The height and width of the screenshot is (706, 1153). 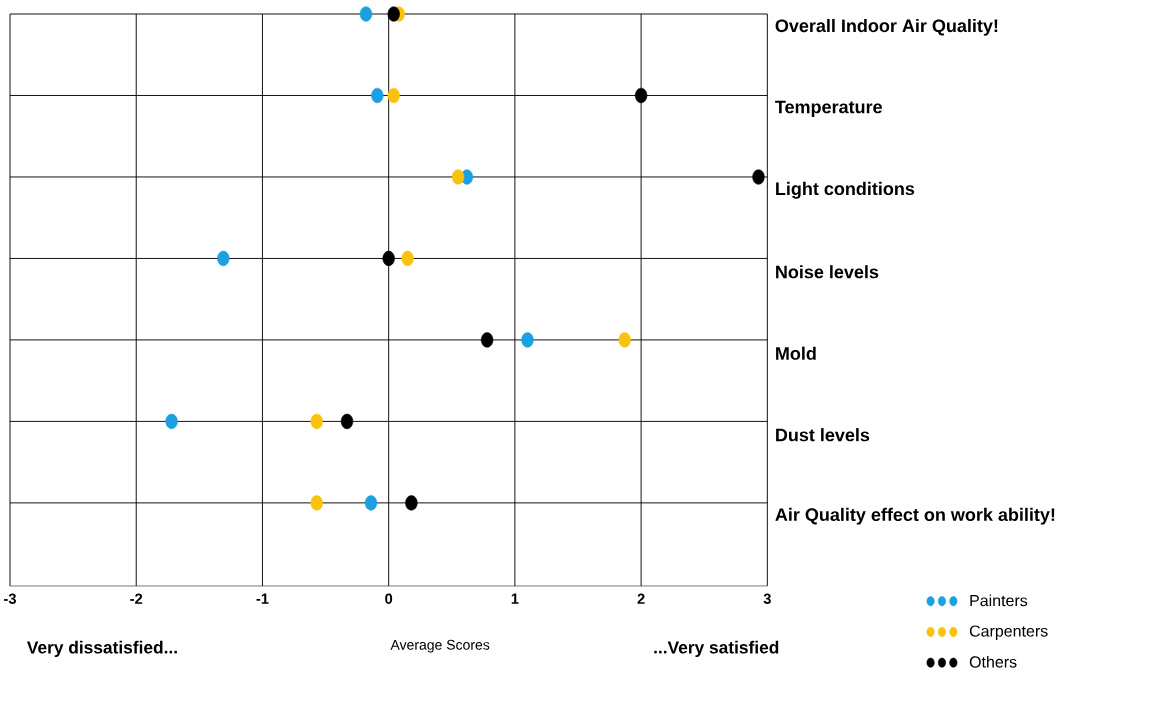 I want to click on text: ...Very satisfied, so click(x=716, y=648).